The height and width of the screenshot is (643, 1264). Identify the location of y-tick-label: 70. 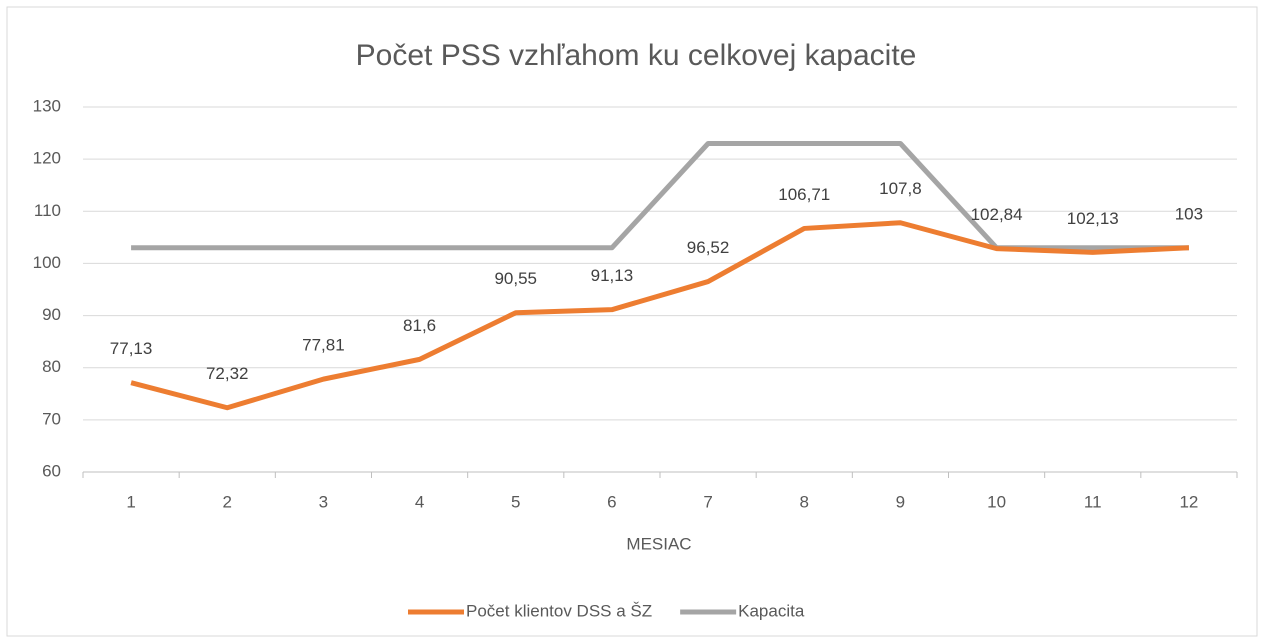
(51, 418).